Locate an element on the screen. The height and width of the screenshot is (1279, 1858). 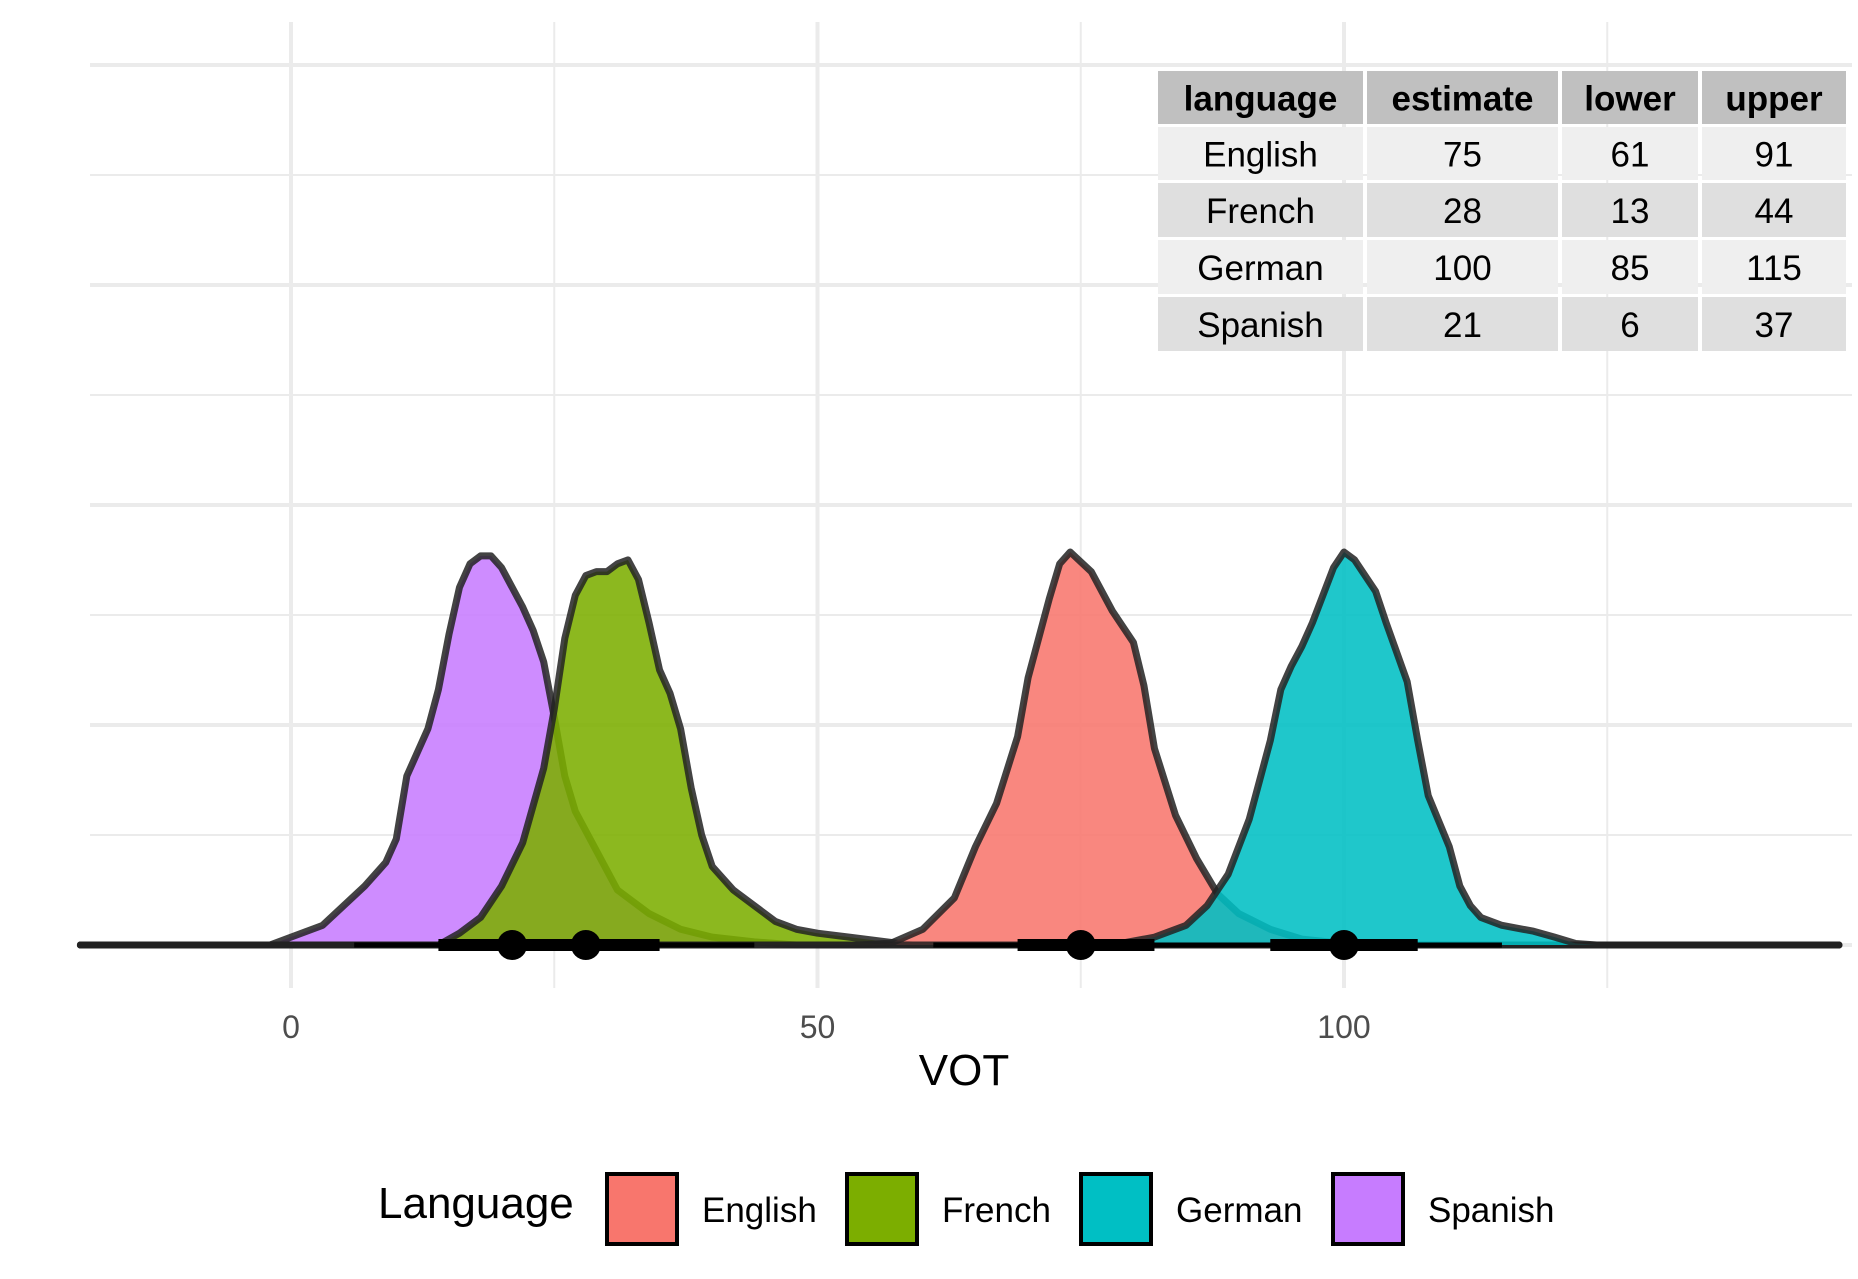
table-cell-text: 28 is located at coordinates (1462, 211).